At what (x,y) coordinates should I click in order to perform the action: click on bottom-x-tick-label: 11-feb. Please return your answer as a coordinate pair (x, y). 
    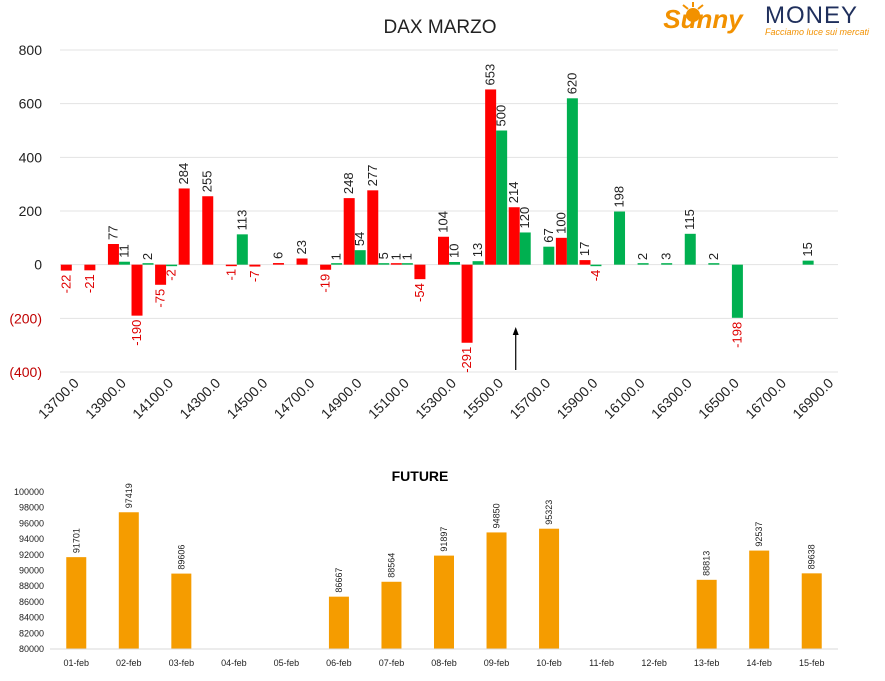
    Looking at the image, I should click on (601, 663).